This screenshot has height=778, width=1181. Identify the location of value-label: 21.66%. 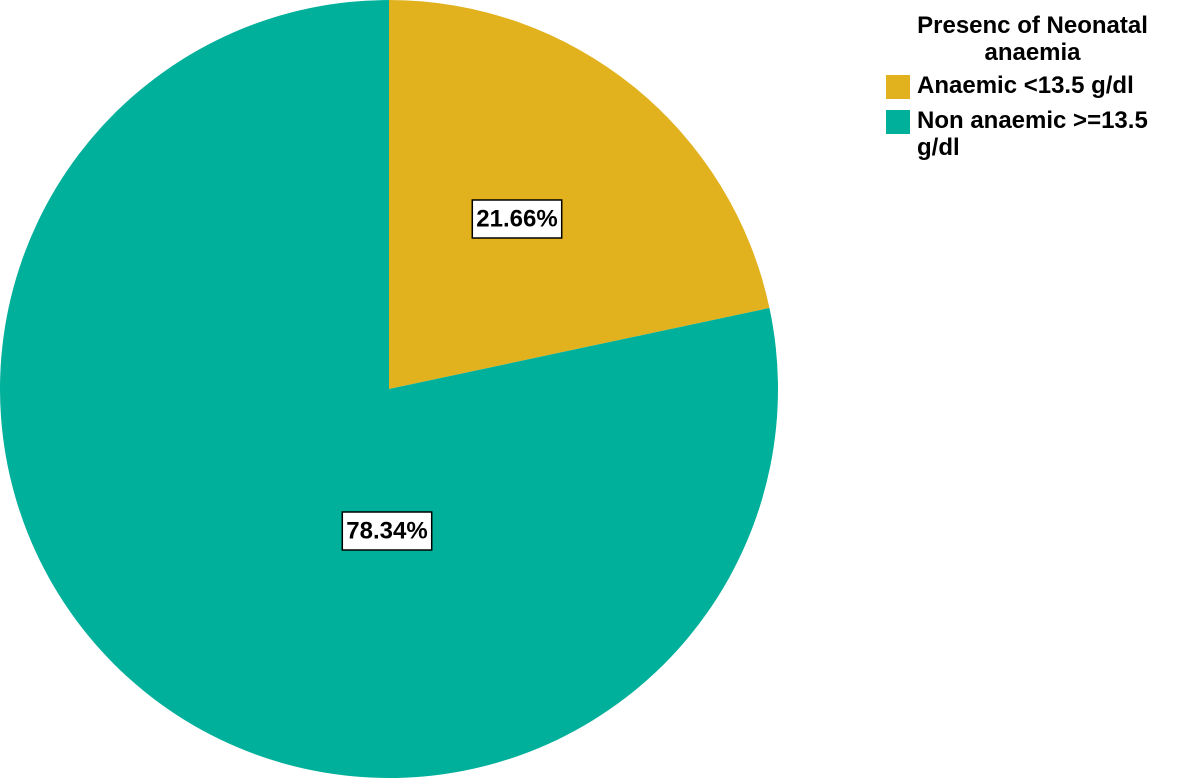
(516, 218).